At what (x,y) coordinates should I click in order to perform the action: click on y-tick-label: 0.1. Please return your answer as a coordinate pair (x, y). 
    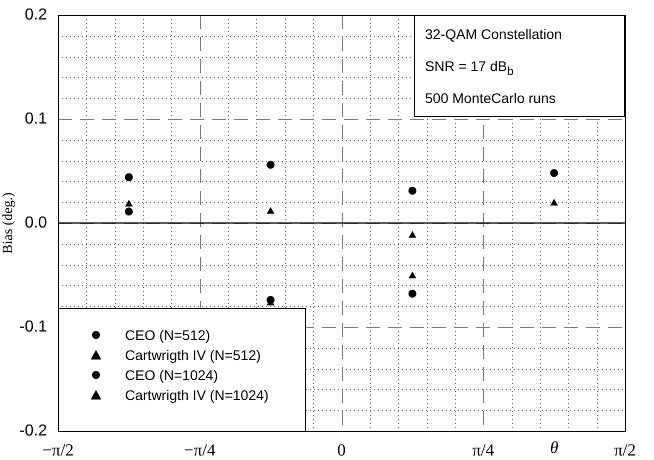
    Looking at the image, I should click on (36, 119).